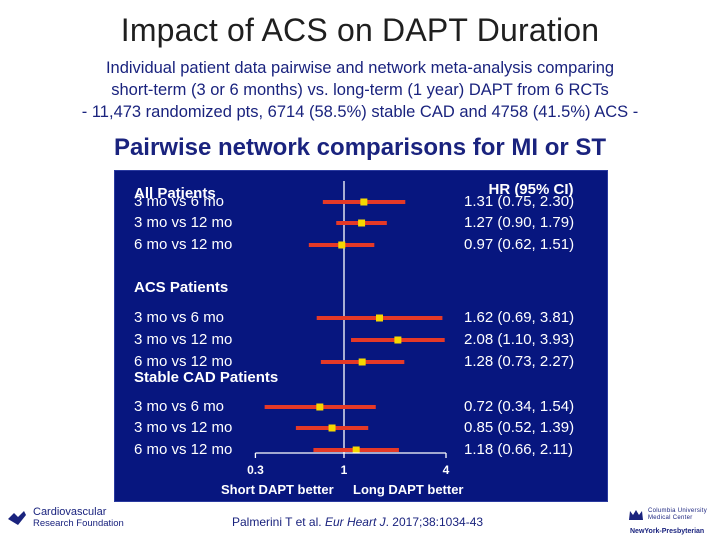 This screenshot has width=720, height=540. I want to click on columbia-logo-line-2: Medical Center, so click(670, 518).